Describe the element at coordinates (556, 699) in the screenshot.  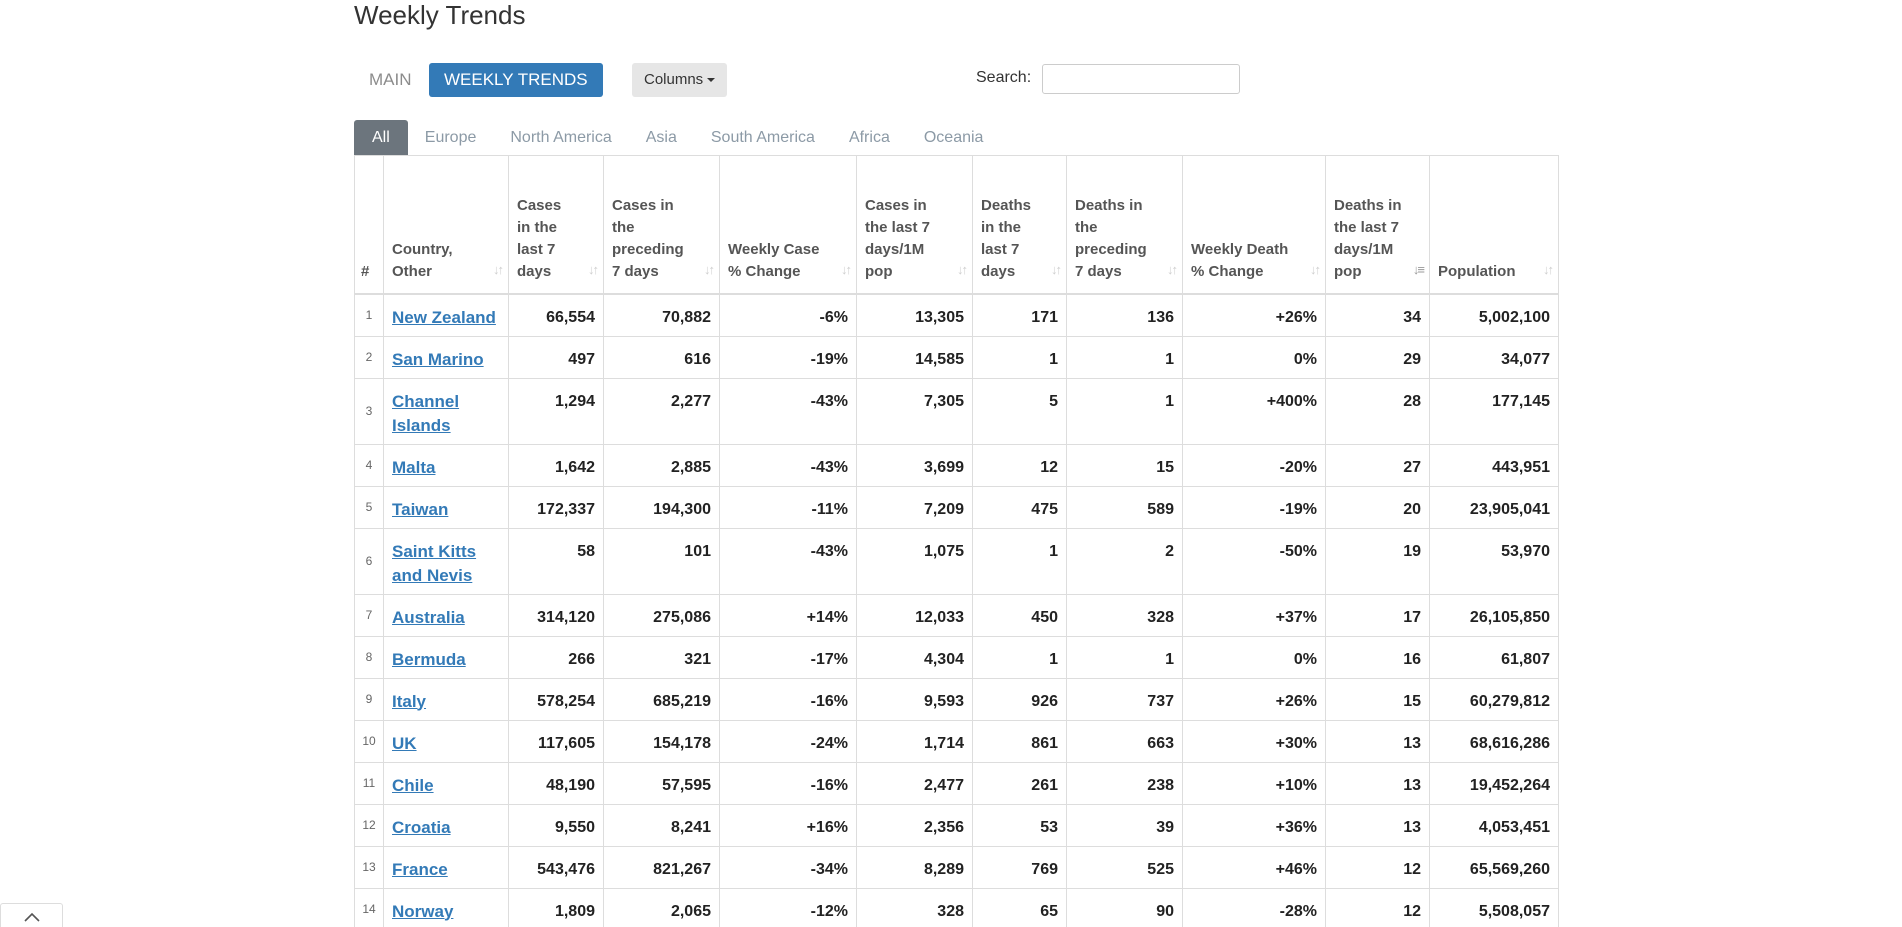
I see `cell-cases-last-7-days: 578,254` at that location.